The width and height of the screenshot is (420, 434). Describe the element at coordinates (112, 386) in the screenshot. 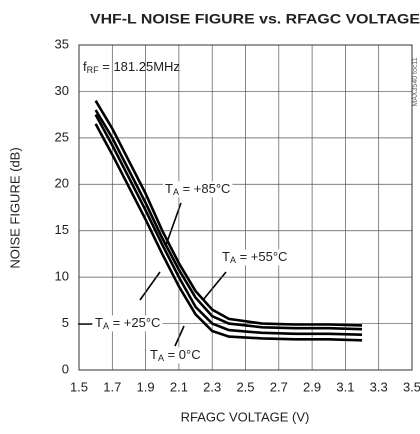

I see `x-tick-label: 1.7` at that location.